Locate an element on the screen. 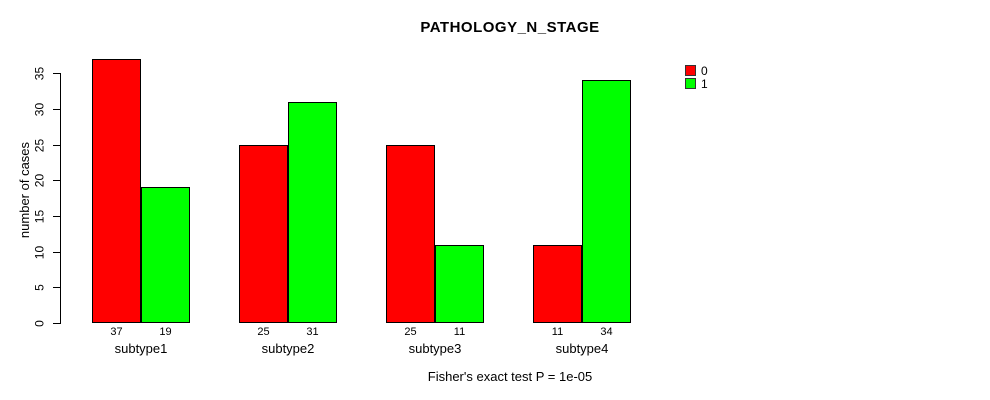 This screenshot has height=400, width=990. y-axis-title: number of cases is located at coordinates (24, 190).